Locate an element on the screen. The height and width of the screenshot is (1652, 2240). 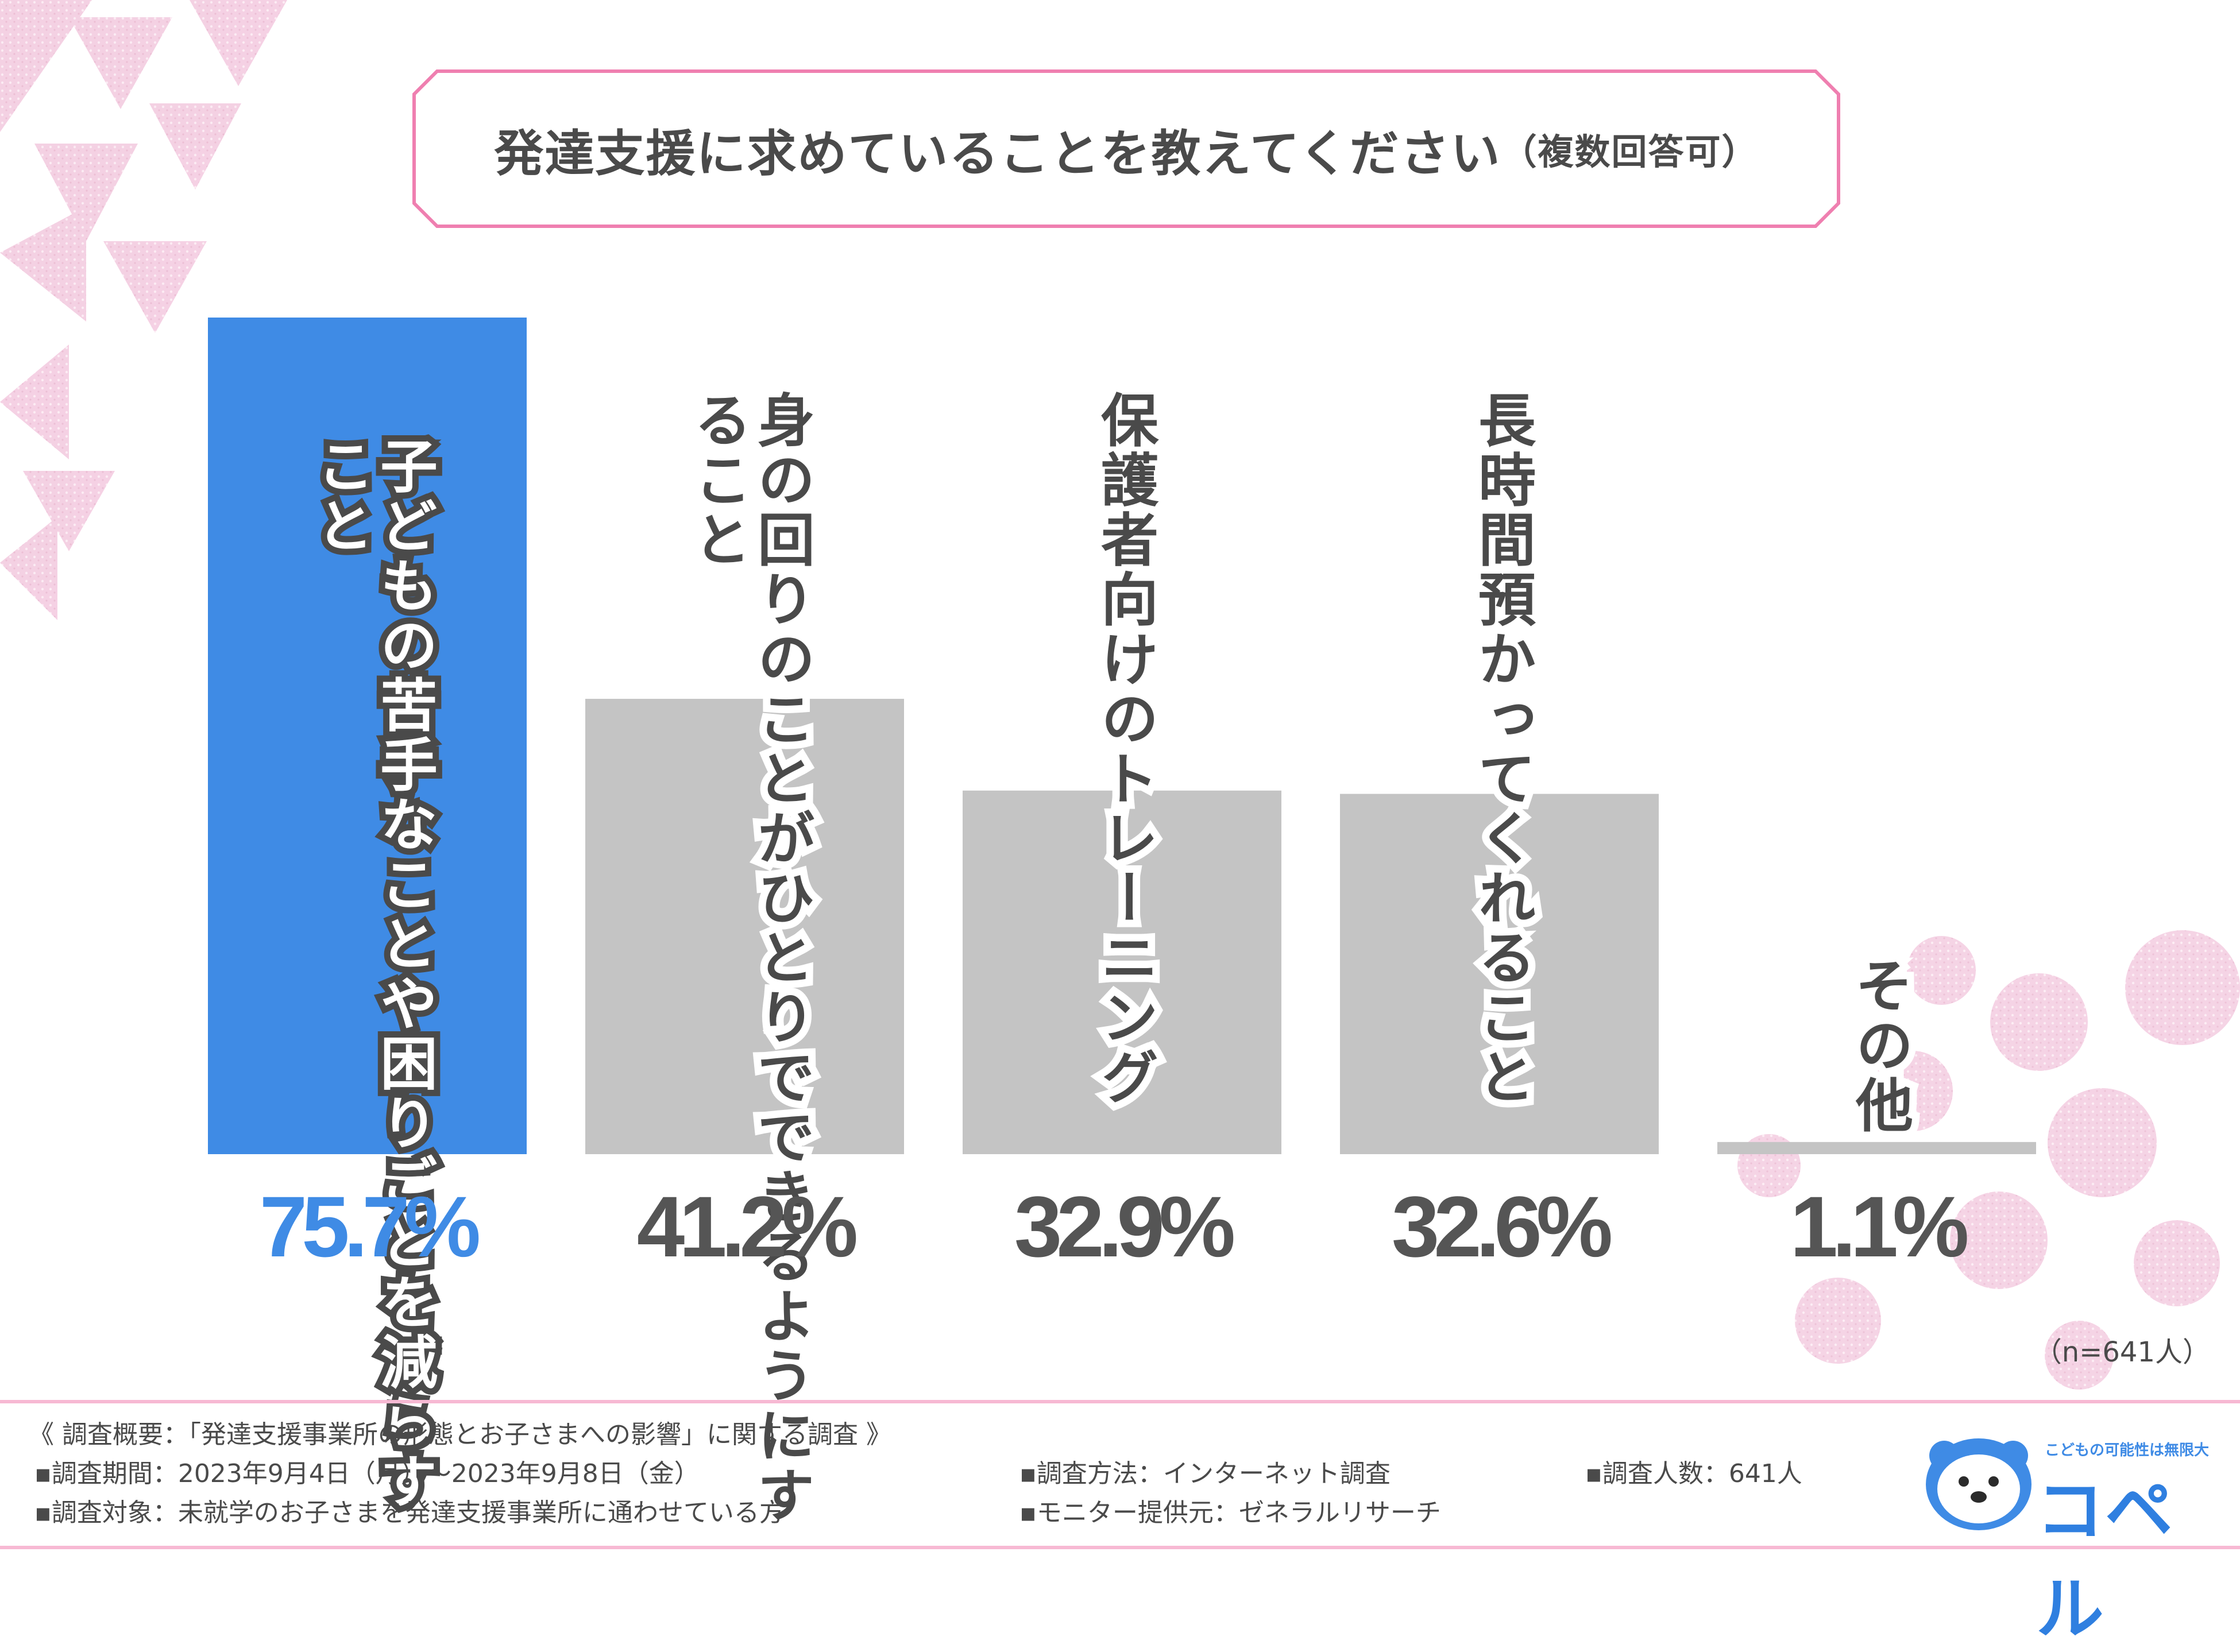
category-label-4: 長時間預かってくれること is located at coordinates (1502, 749).